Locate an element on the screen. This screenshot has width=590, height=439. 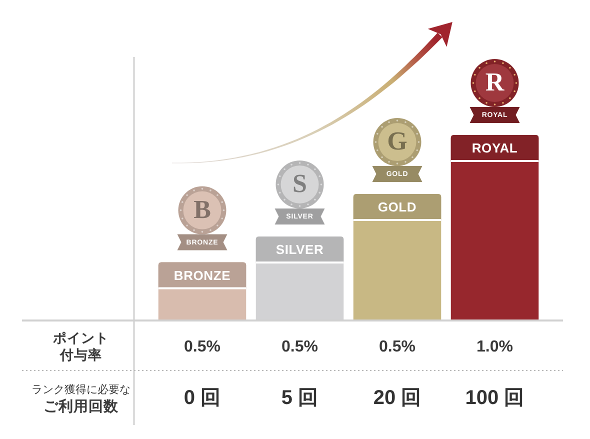
text: 0 回 is located at coordinates (202, 398).